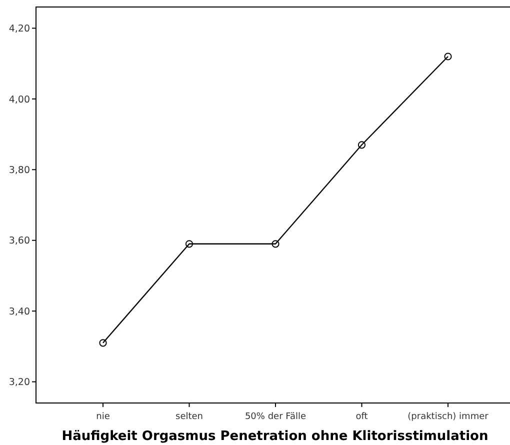  Describe the element at coordinates (19, 382) in the screenshot. I see `y-tick-label: 3,20` at that location.